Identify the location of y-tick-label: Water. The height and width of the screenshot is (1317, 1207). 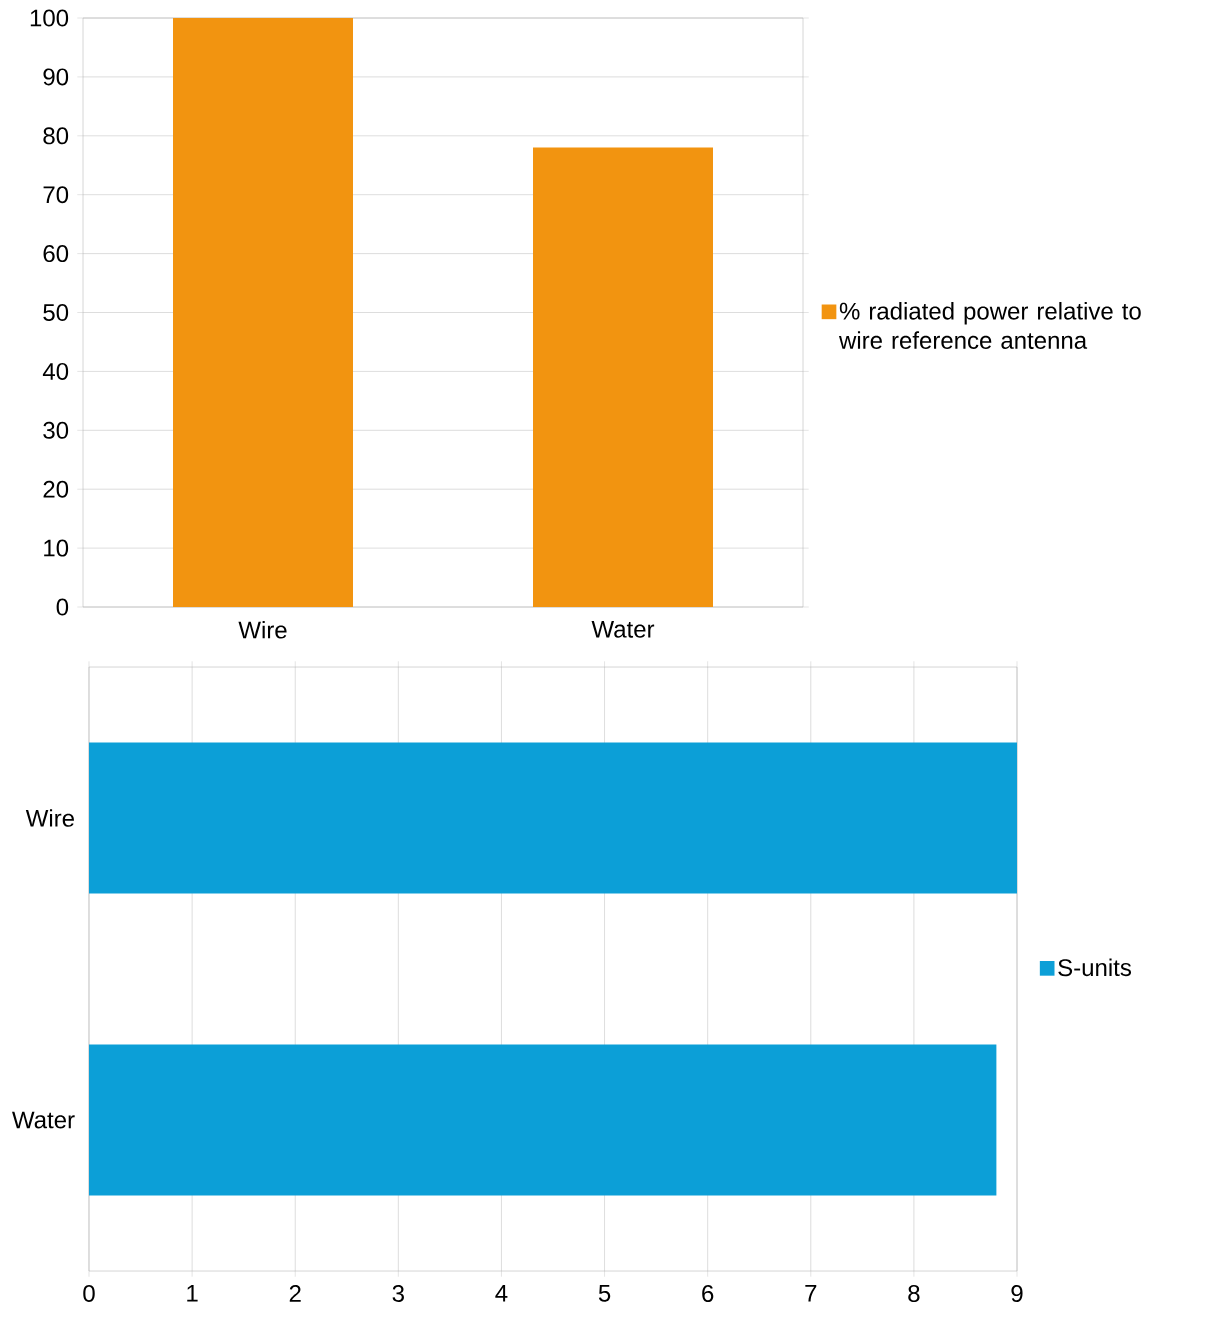
(43, 1120).